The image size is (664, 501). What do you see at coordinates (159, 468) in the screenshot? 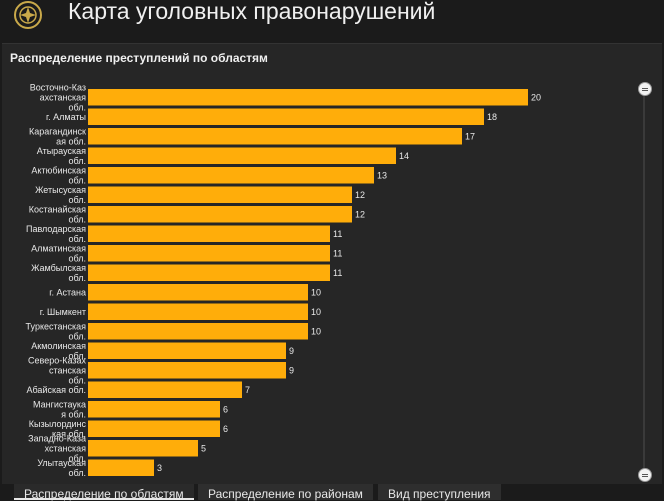
I see `value-label-19: 3` at bounding box center [159, 468].